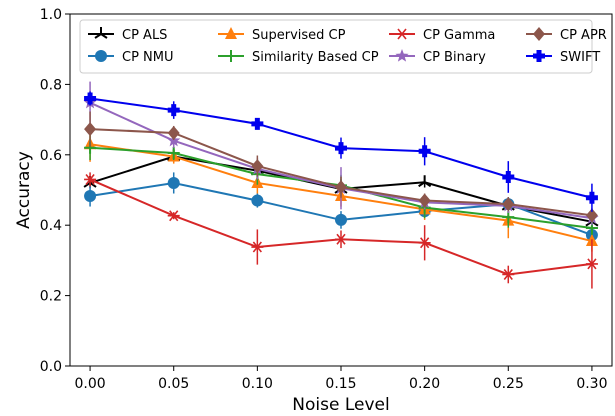 This screenshot has height=416, width=615. Describe the element at coordinates (459, 35) in the screenshot. I see `legend-label: CP Gamma` at that location.